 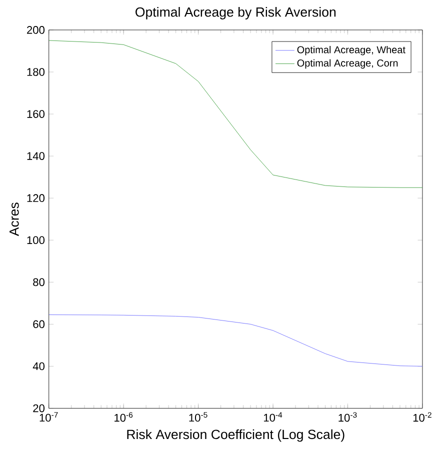 What do you see at coordinates (38, 408) in the screenshot?
I see `y-tick-label: 20` at bounding box center [38, 408].